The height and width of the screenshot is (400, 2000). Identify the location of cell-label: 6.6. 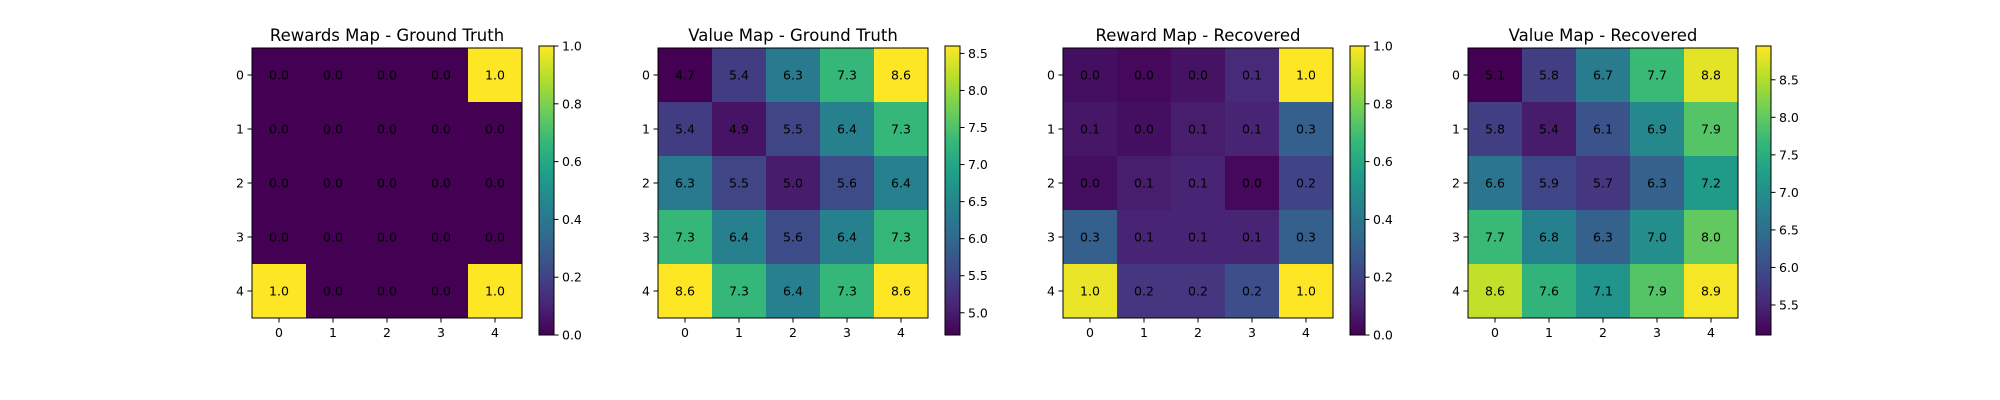
(1495, 183).